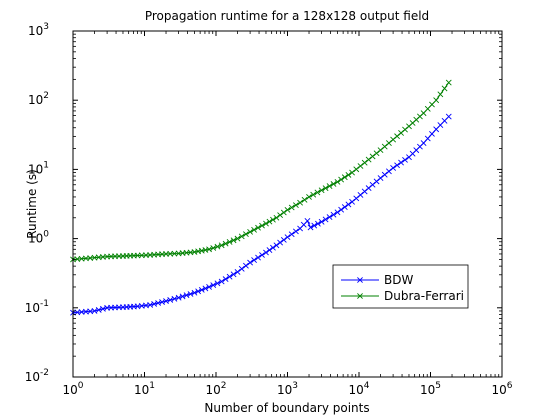 The image size is (560, 420). I want to click on legend-item: Dubra-Ferrari, so click(402, 296).